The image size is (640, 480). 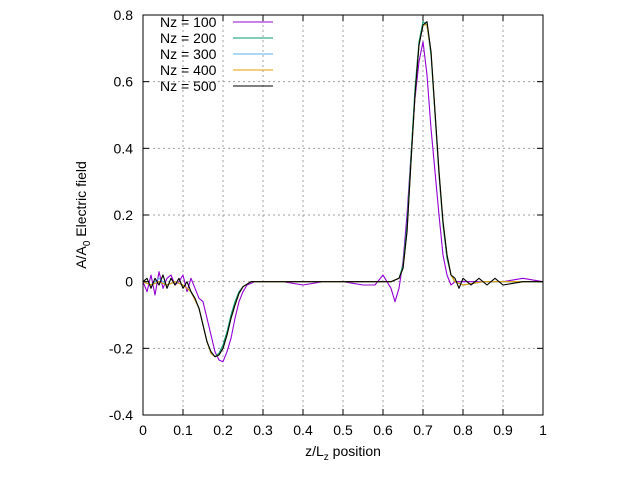 I want to click on y-tick-label: -0.2, so click(x=121, y=348).